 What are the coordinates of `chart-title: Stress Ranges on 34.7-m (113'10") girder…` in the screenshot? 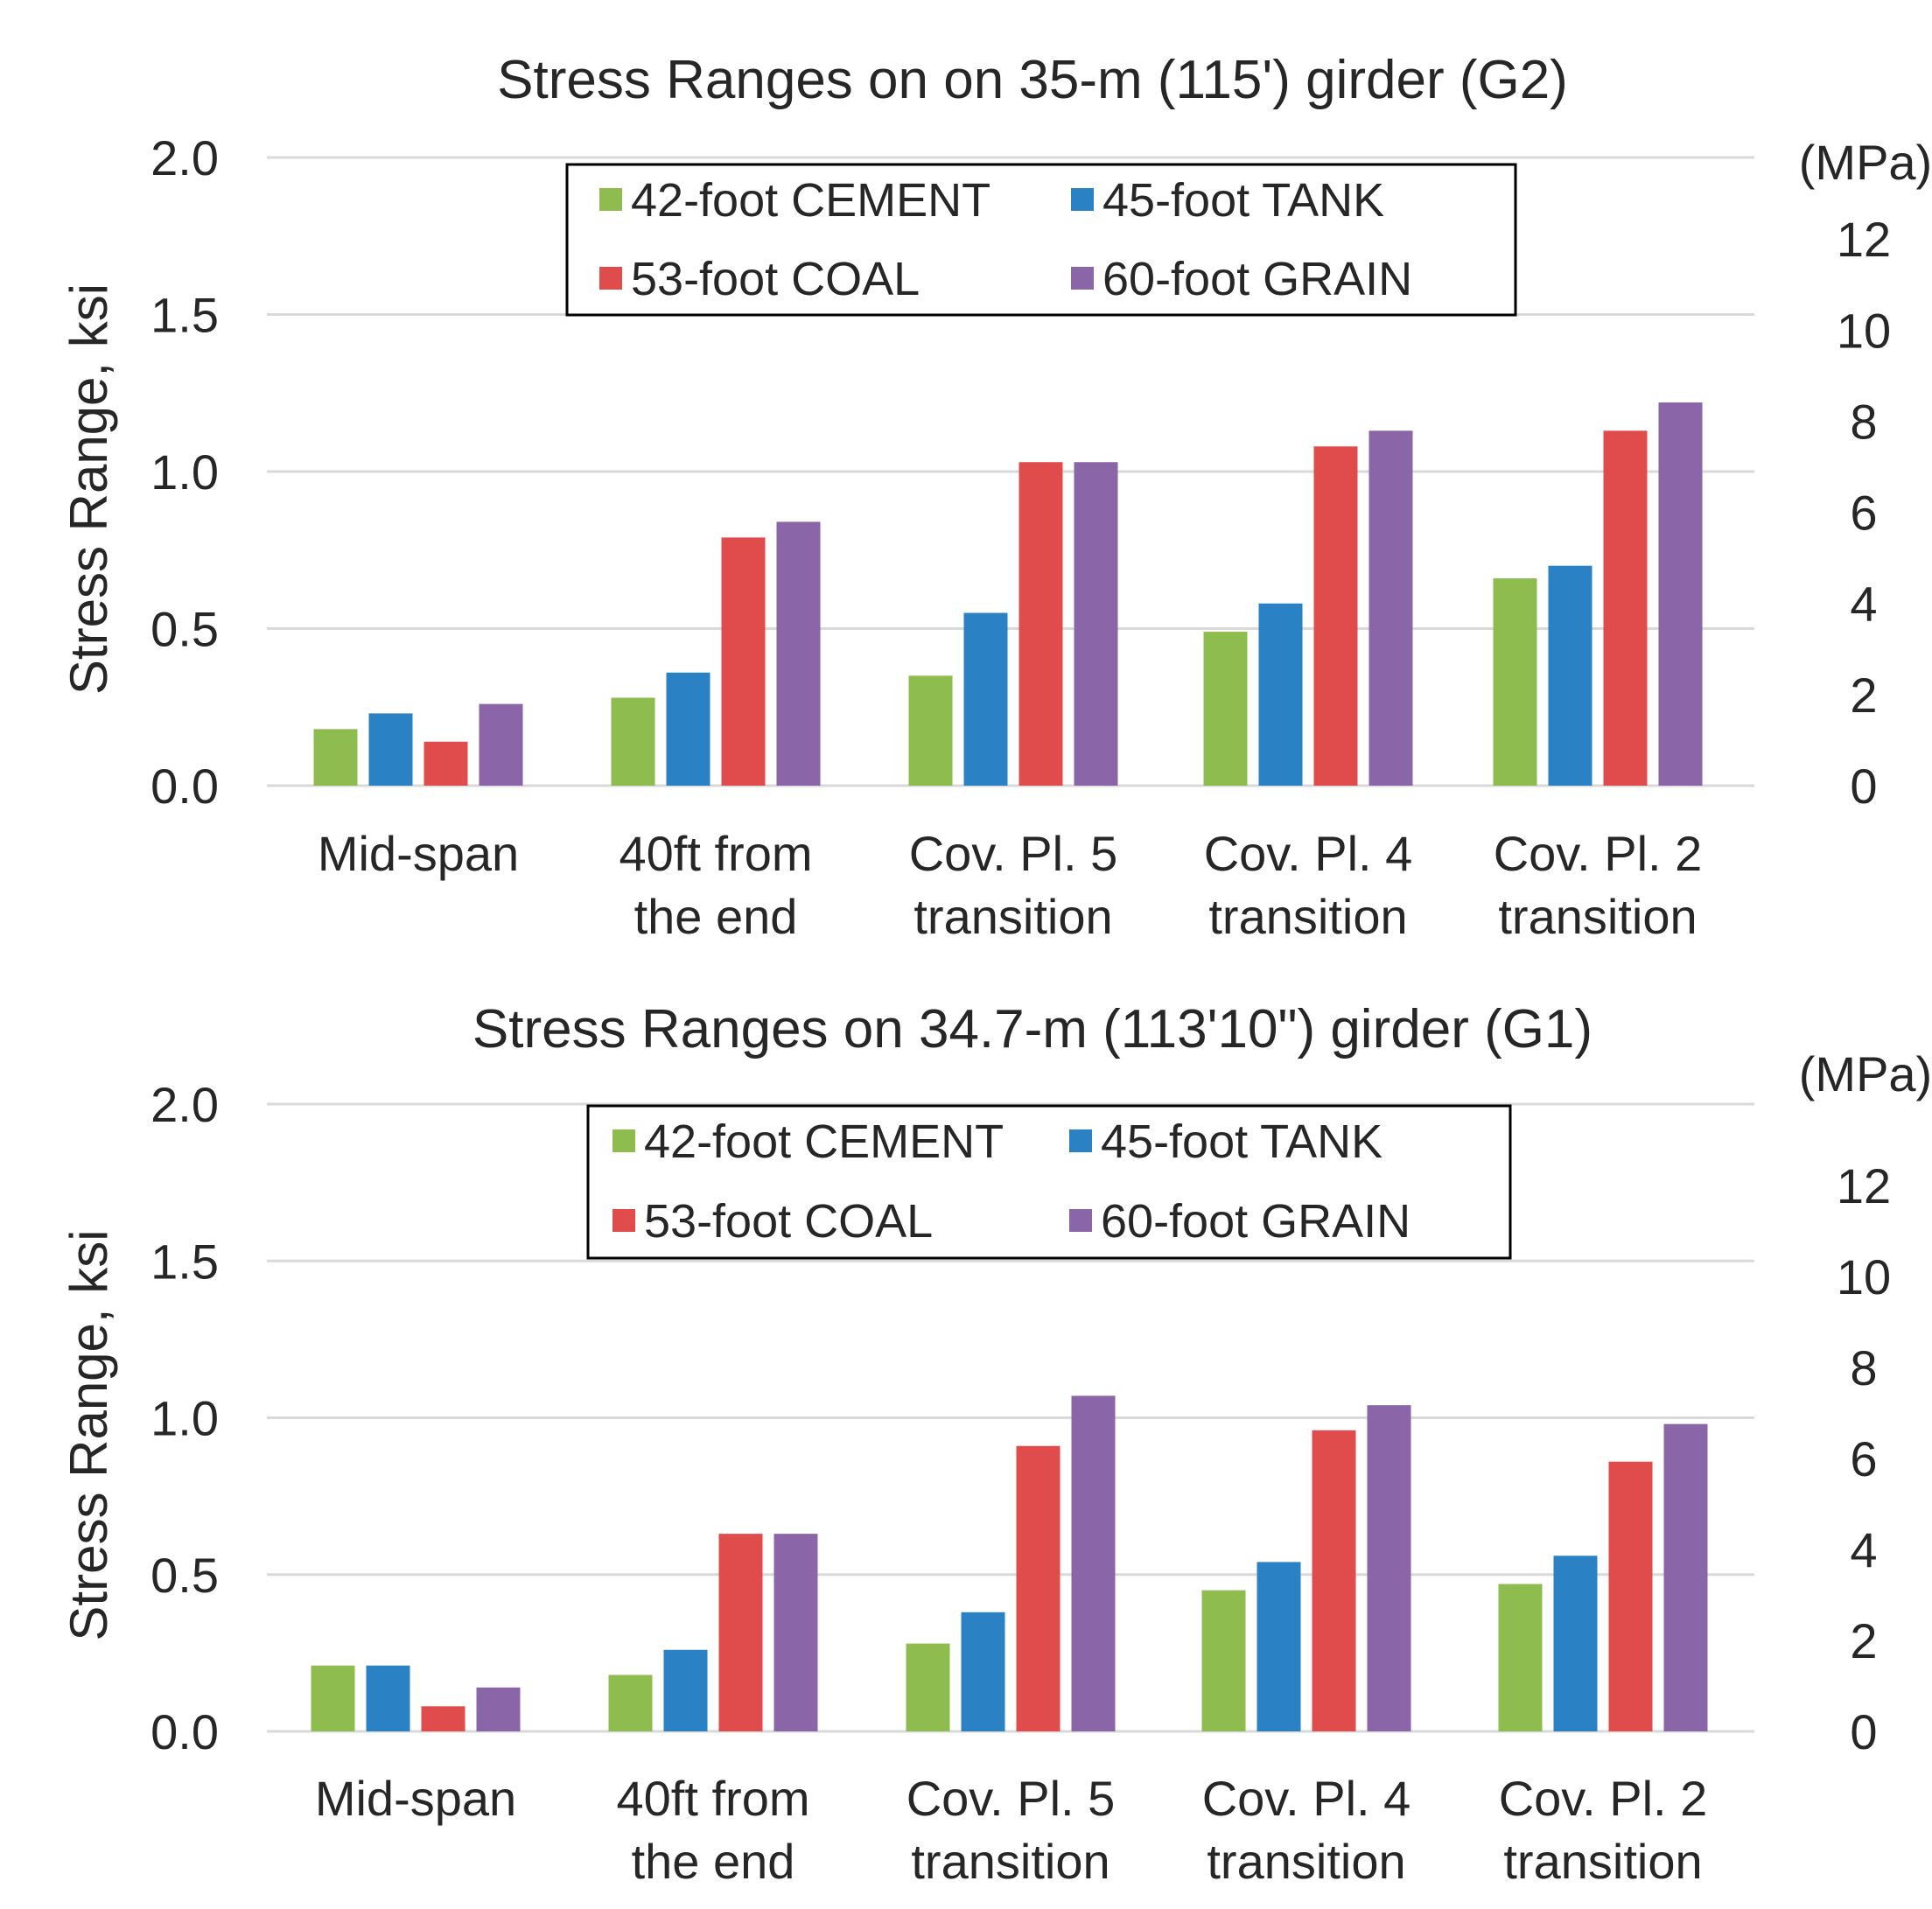 It's located at (1032, 1029).